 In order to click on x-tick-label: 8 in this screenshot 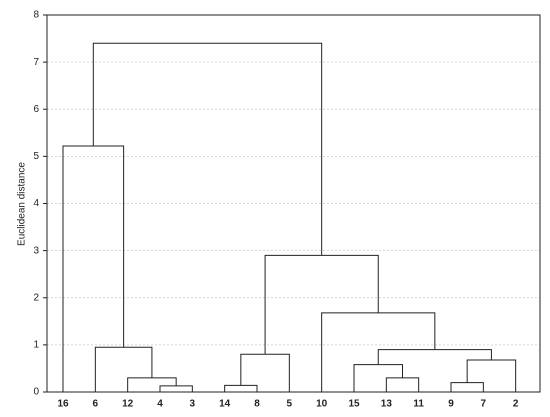, I will do `click(257, 404)`.